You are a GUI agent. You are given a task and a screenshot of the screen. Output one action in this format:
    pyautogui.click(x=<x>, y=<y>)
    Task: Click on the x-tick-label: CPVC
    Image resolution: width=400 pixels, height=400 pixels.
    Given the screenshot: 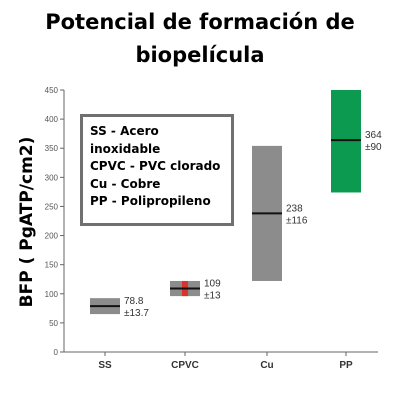 What is the action you would take?
    pyautogui.click(x=185, y=365)
    